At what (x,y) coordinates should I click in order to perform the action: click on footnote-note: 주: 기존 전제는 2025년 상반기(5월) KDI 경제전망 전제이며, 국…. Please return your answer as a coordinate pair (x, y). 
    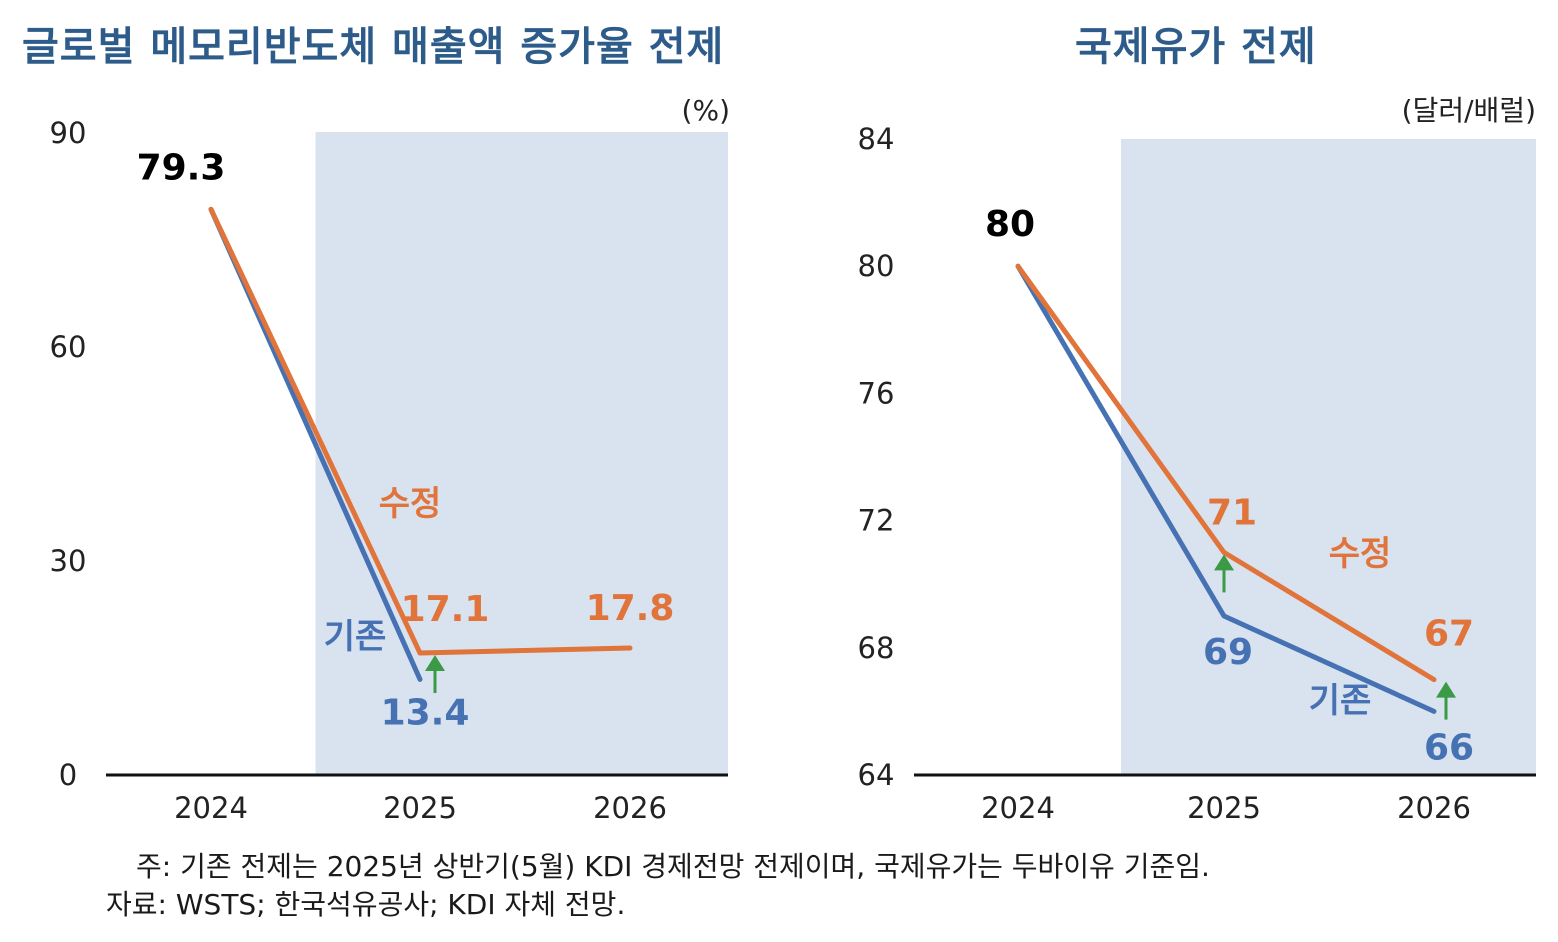
    Looking at the image, I should click on (673, 866).